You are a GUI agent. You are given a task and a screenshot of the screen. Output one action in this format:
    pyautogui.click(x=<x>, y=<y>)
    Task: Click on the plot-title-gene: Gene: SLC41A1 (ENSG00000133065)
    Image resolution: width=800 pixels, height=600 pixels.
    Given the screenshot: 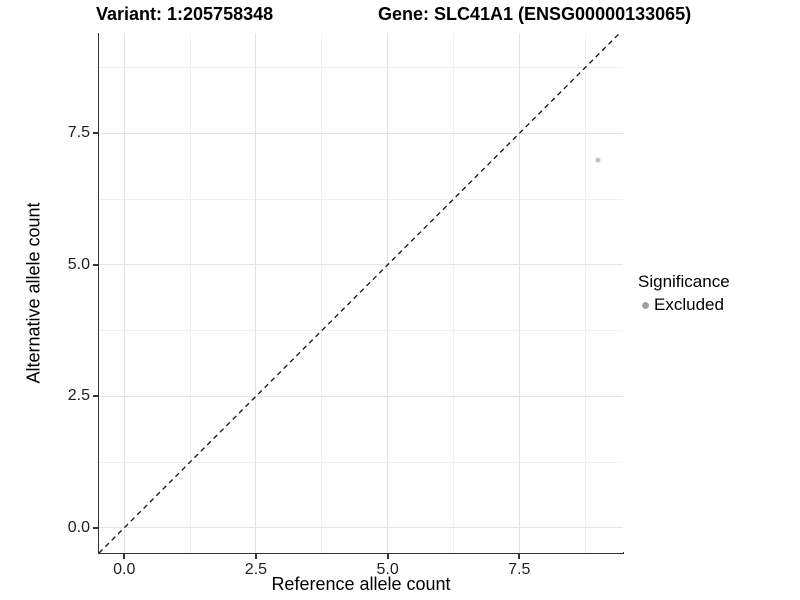 What is the action you would take?
    pyautogui.click(x=535, y=14)
    